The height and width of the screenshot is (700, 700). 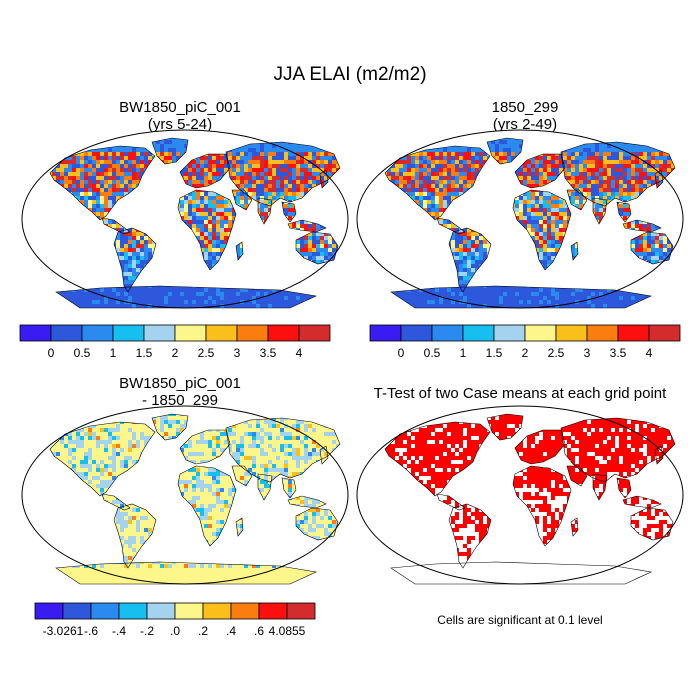 What do you see at coordinates (287, 631) in the screenshot?
I see `colorbar-label: 4.0855` at bounding box center [287, 631].